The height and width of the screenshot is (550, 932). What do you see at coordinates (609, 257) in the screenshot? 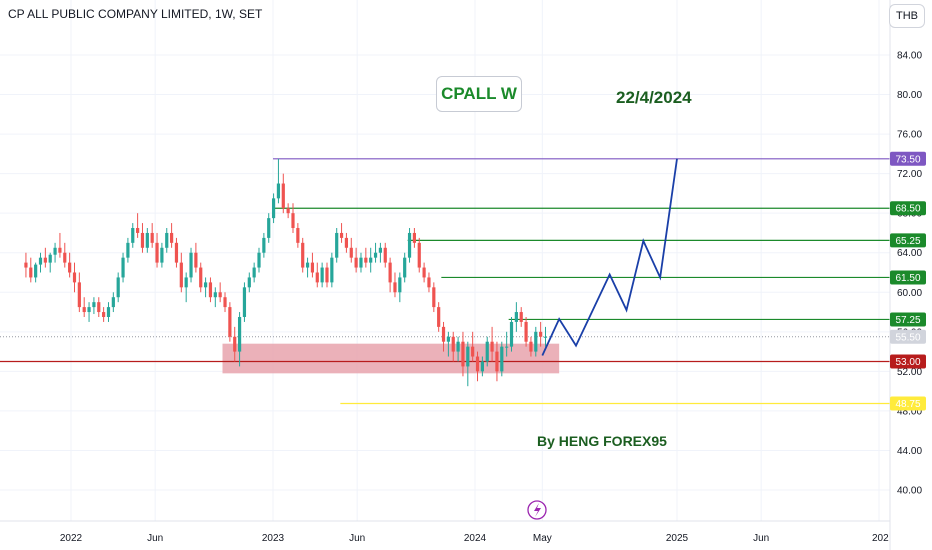
I see `forecast-path` at bounding box center [609, 257].